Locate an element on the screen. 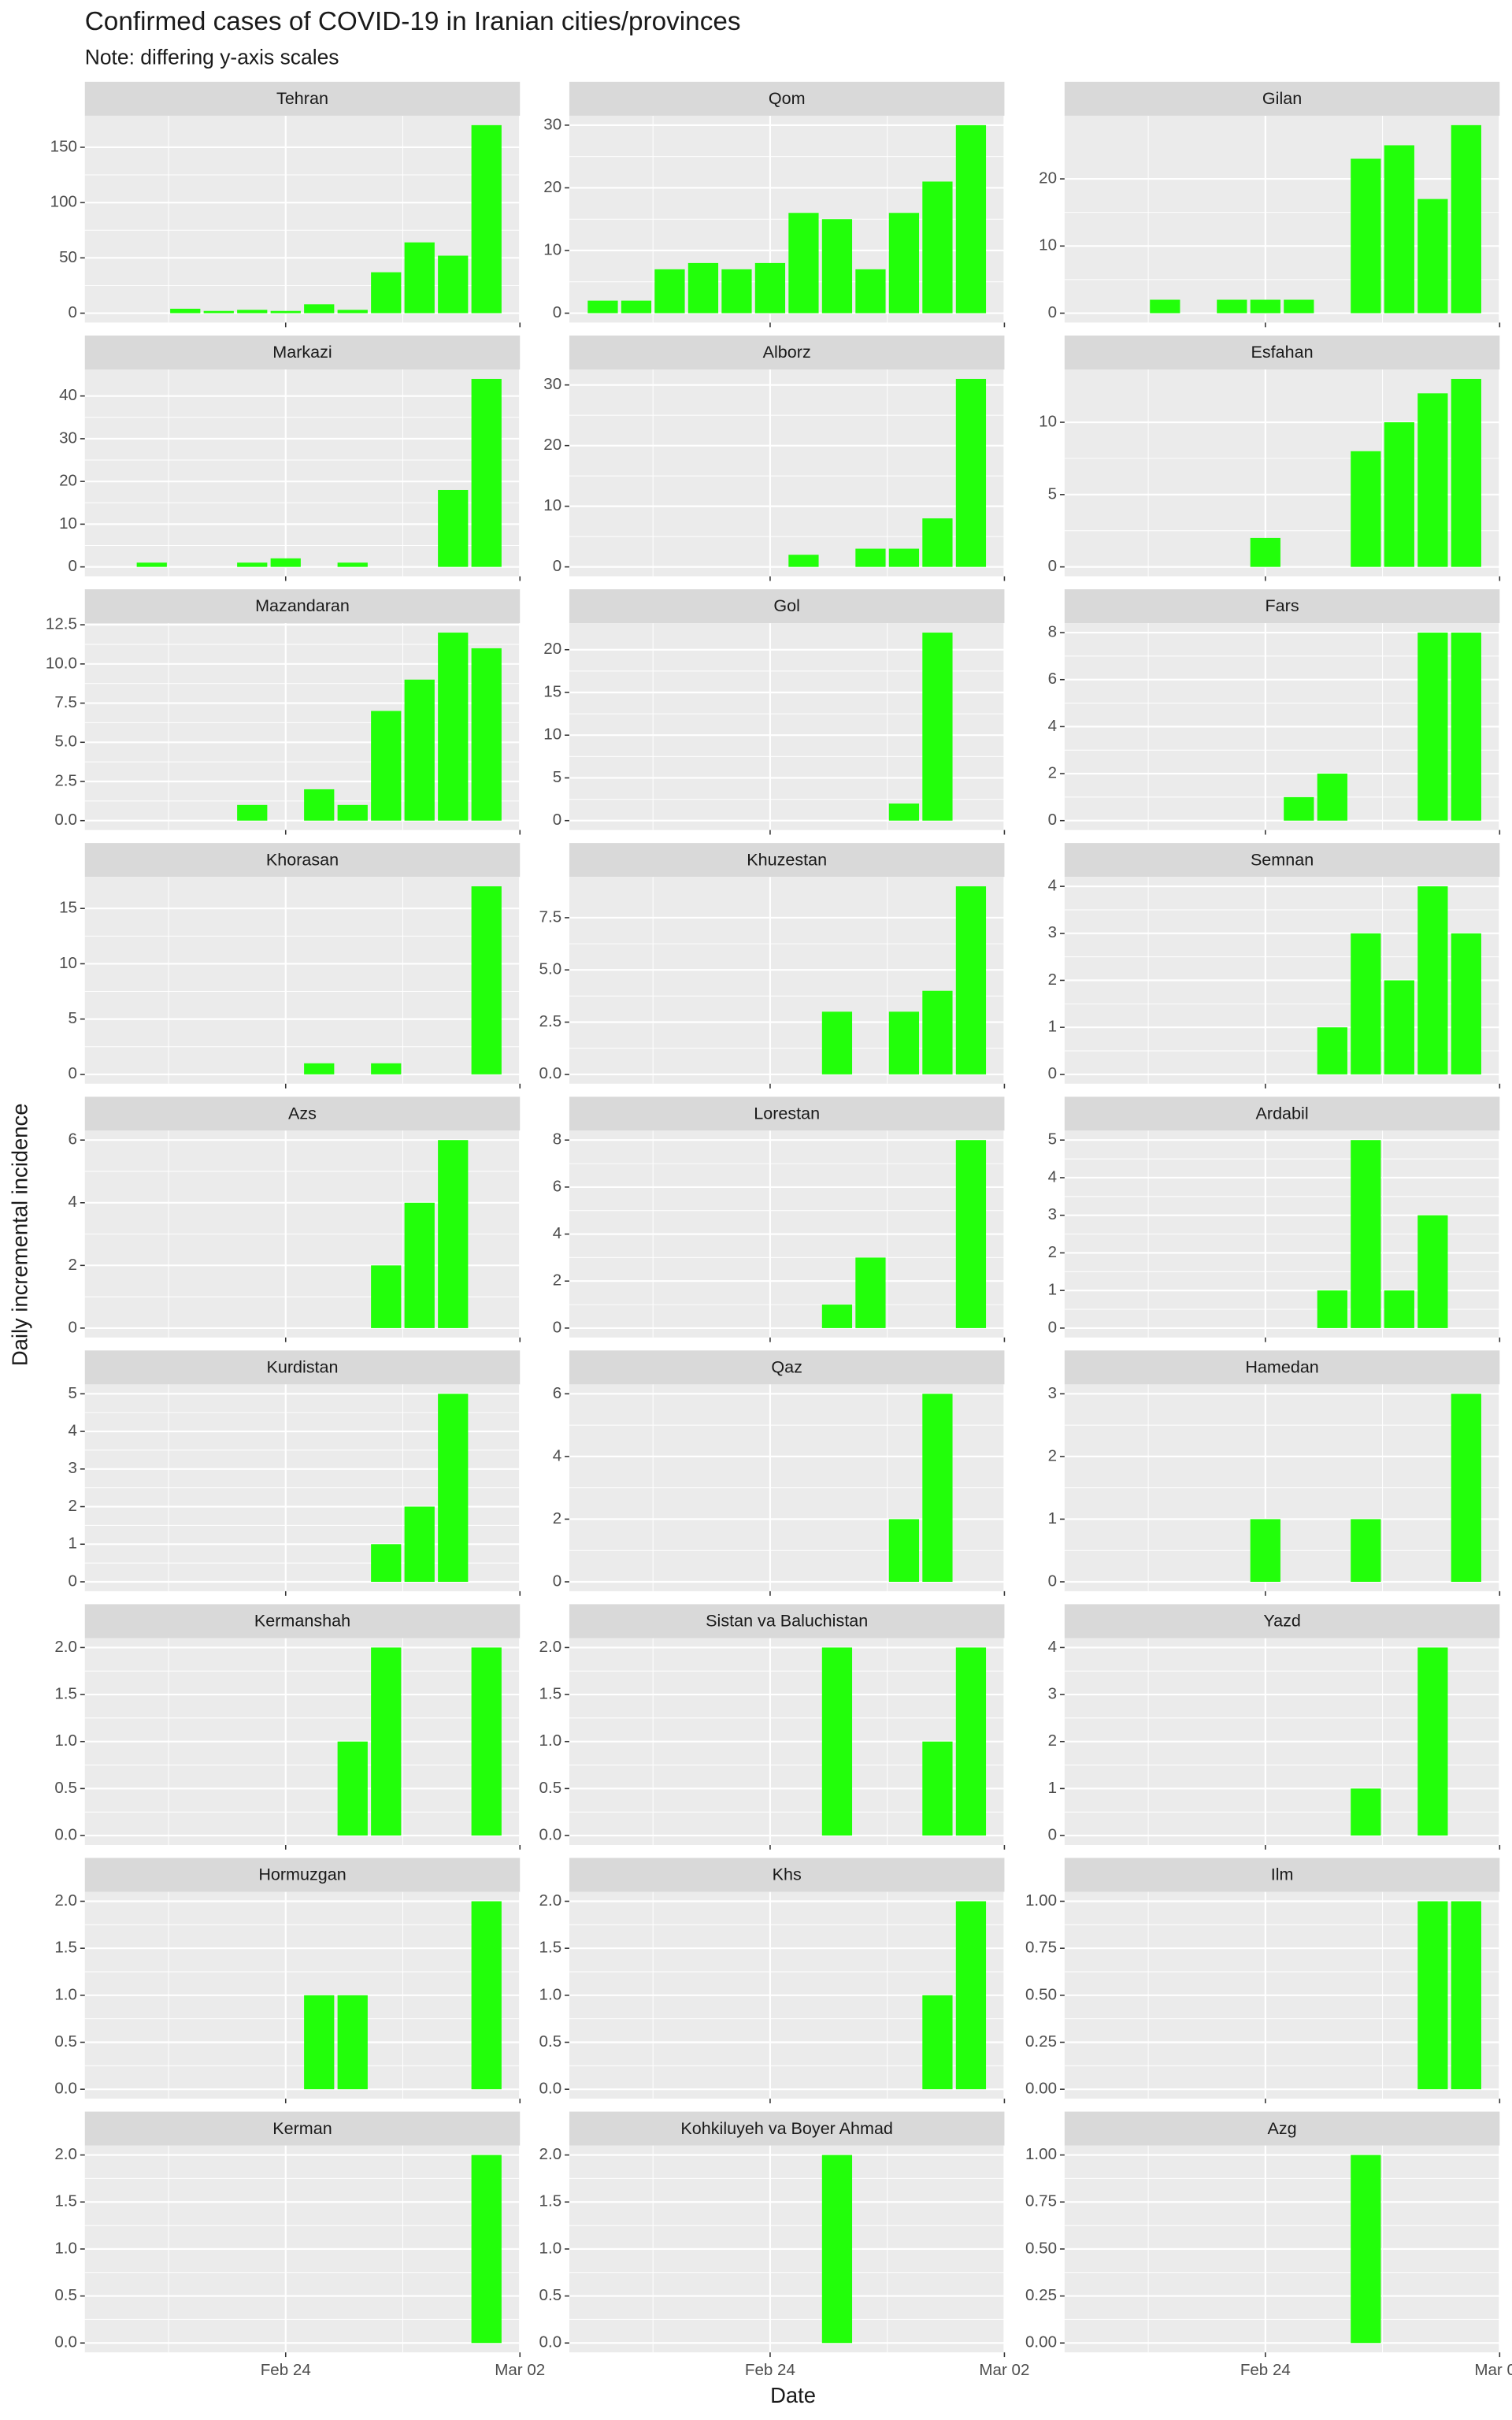 This screenshot has width=1512, height=2420. panel-title: Gilan is located at coordinates (1282, 98).